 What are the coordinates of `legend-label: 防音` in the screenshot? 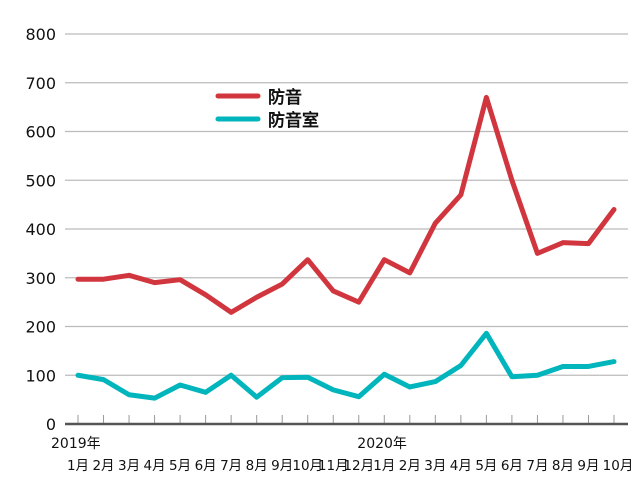 It's located at (285, 97).